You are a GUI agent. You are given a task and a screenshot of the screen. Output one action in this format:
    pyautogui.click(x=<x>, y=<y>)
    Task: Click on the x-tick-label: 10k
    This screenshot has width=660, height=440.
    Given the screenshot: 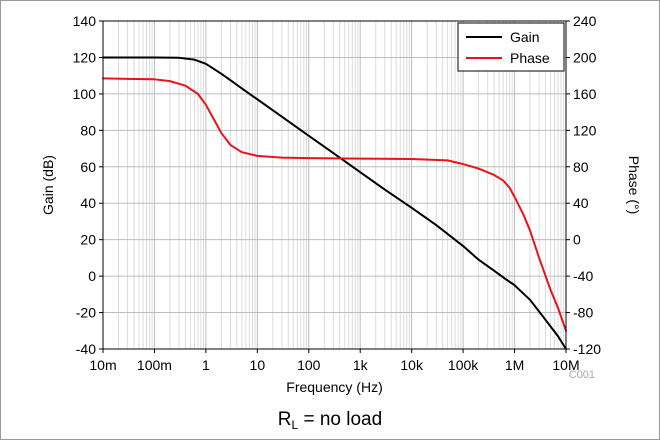 What is the action you would take?
    pyautogui.click(x=412, y=365)
    